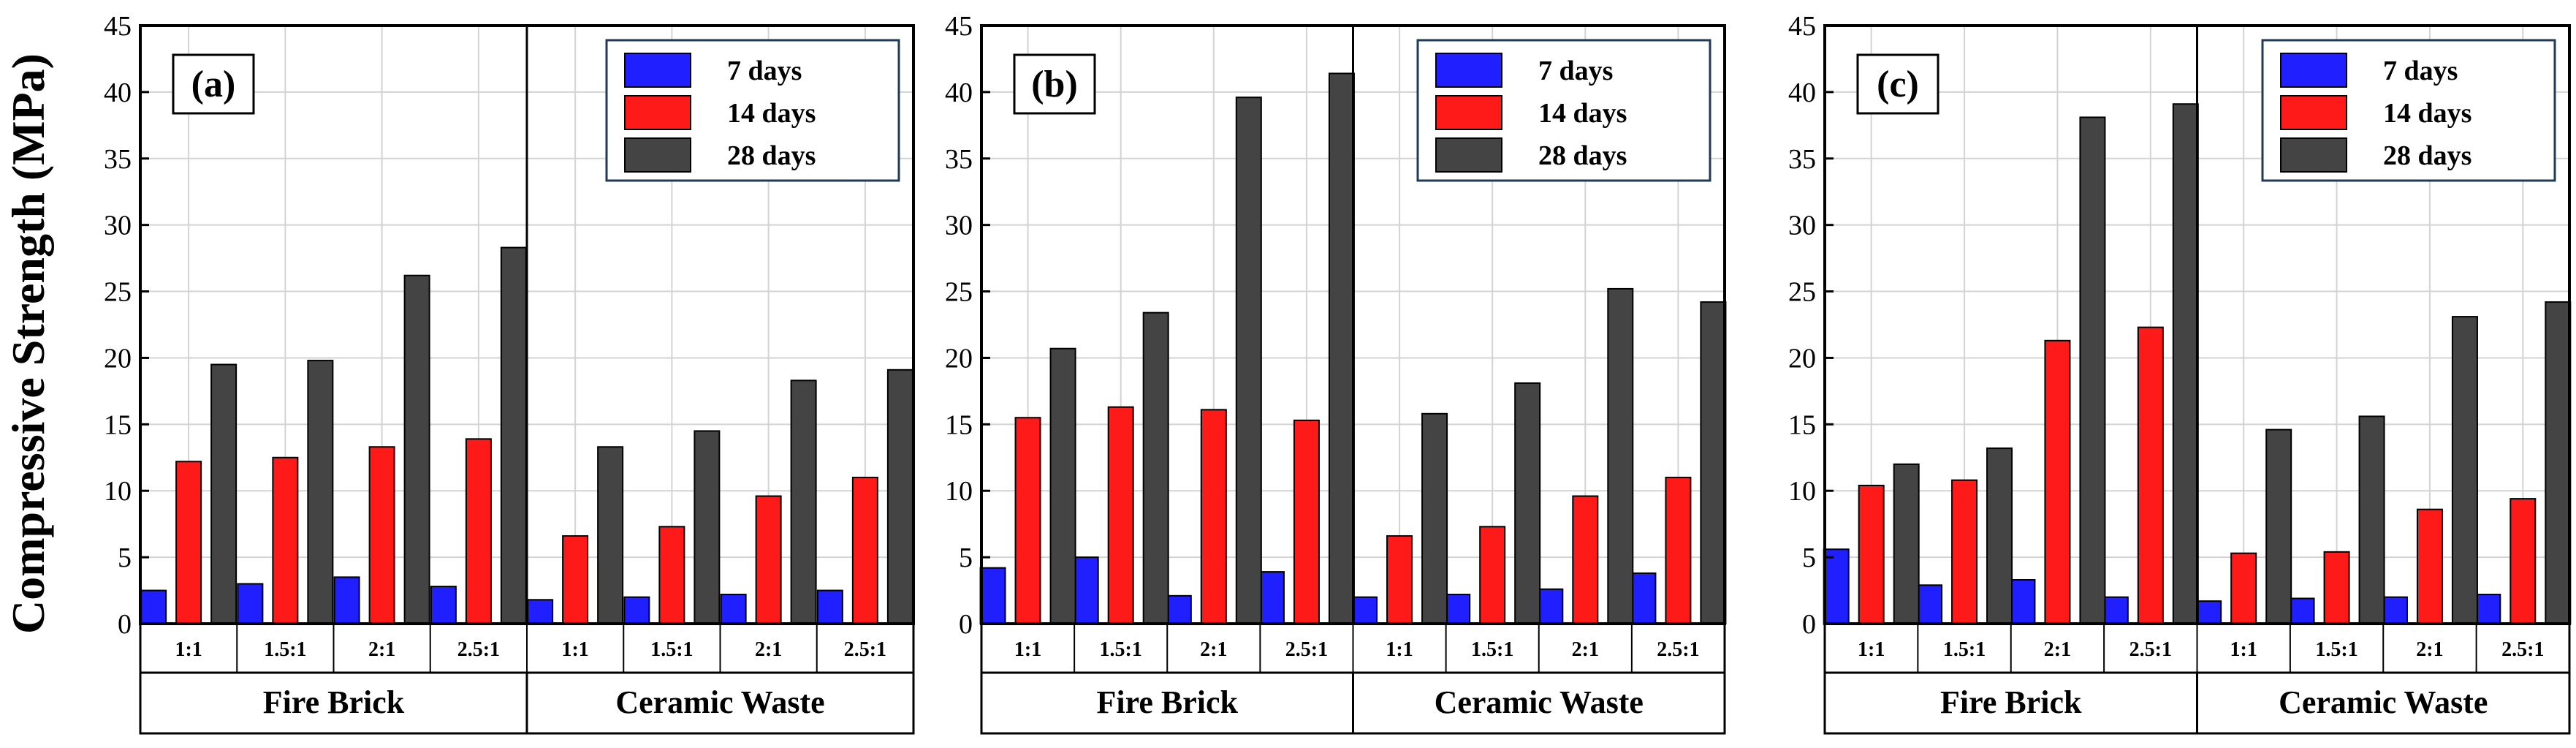  What do you see at coordinates (959, 160) in the screenshot?
I see `y-tick-label: 35` at bounding box center [959, 160].